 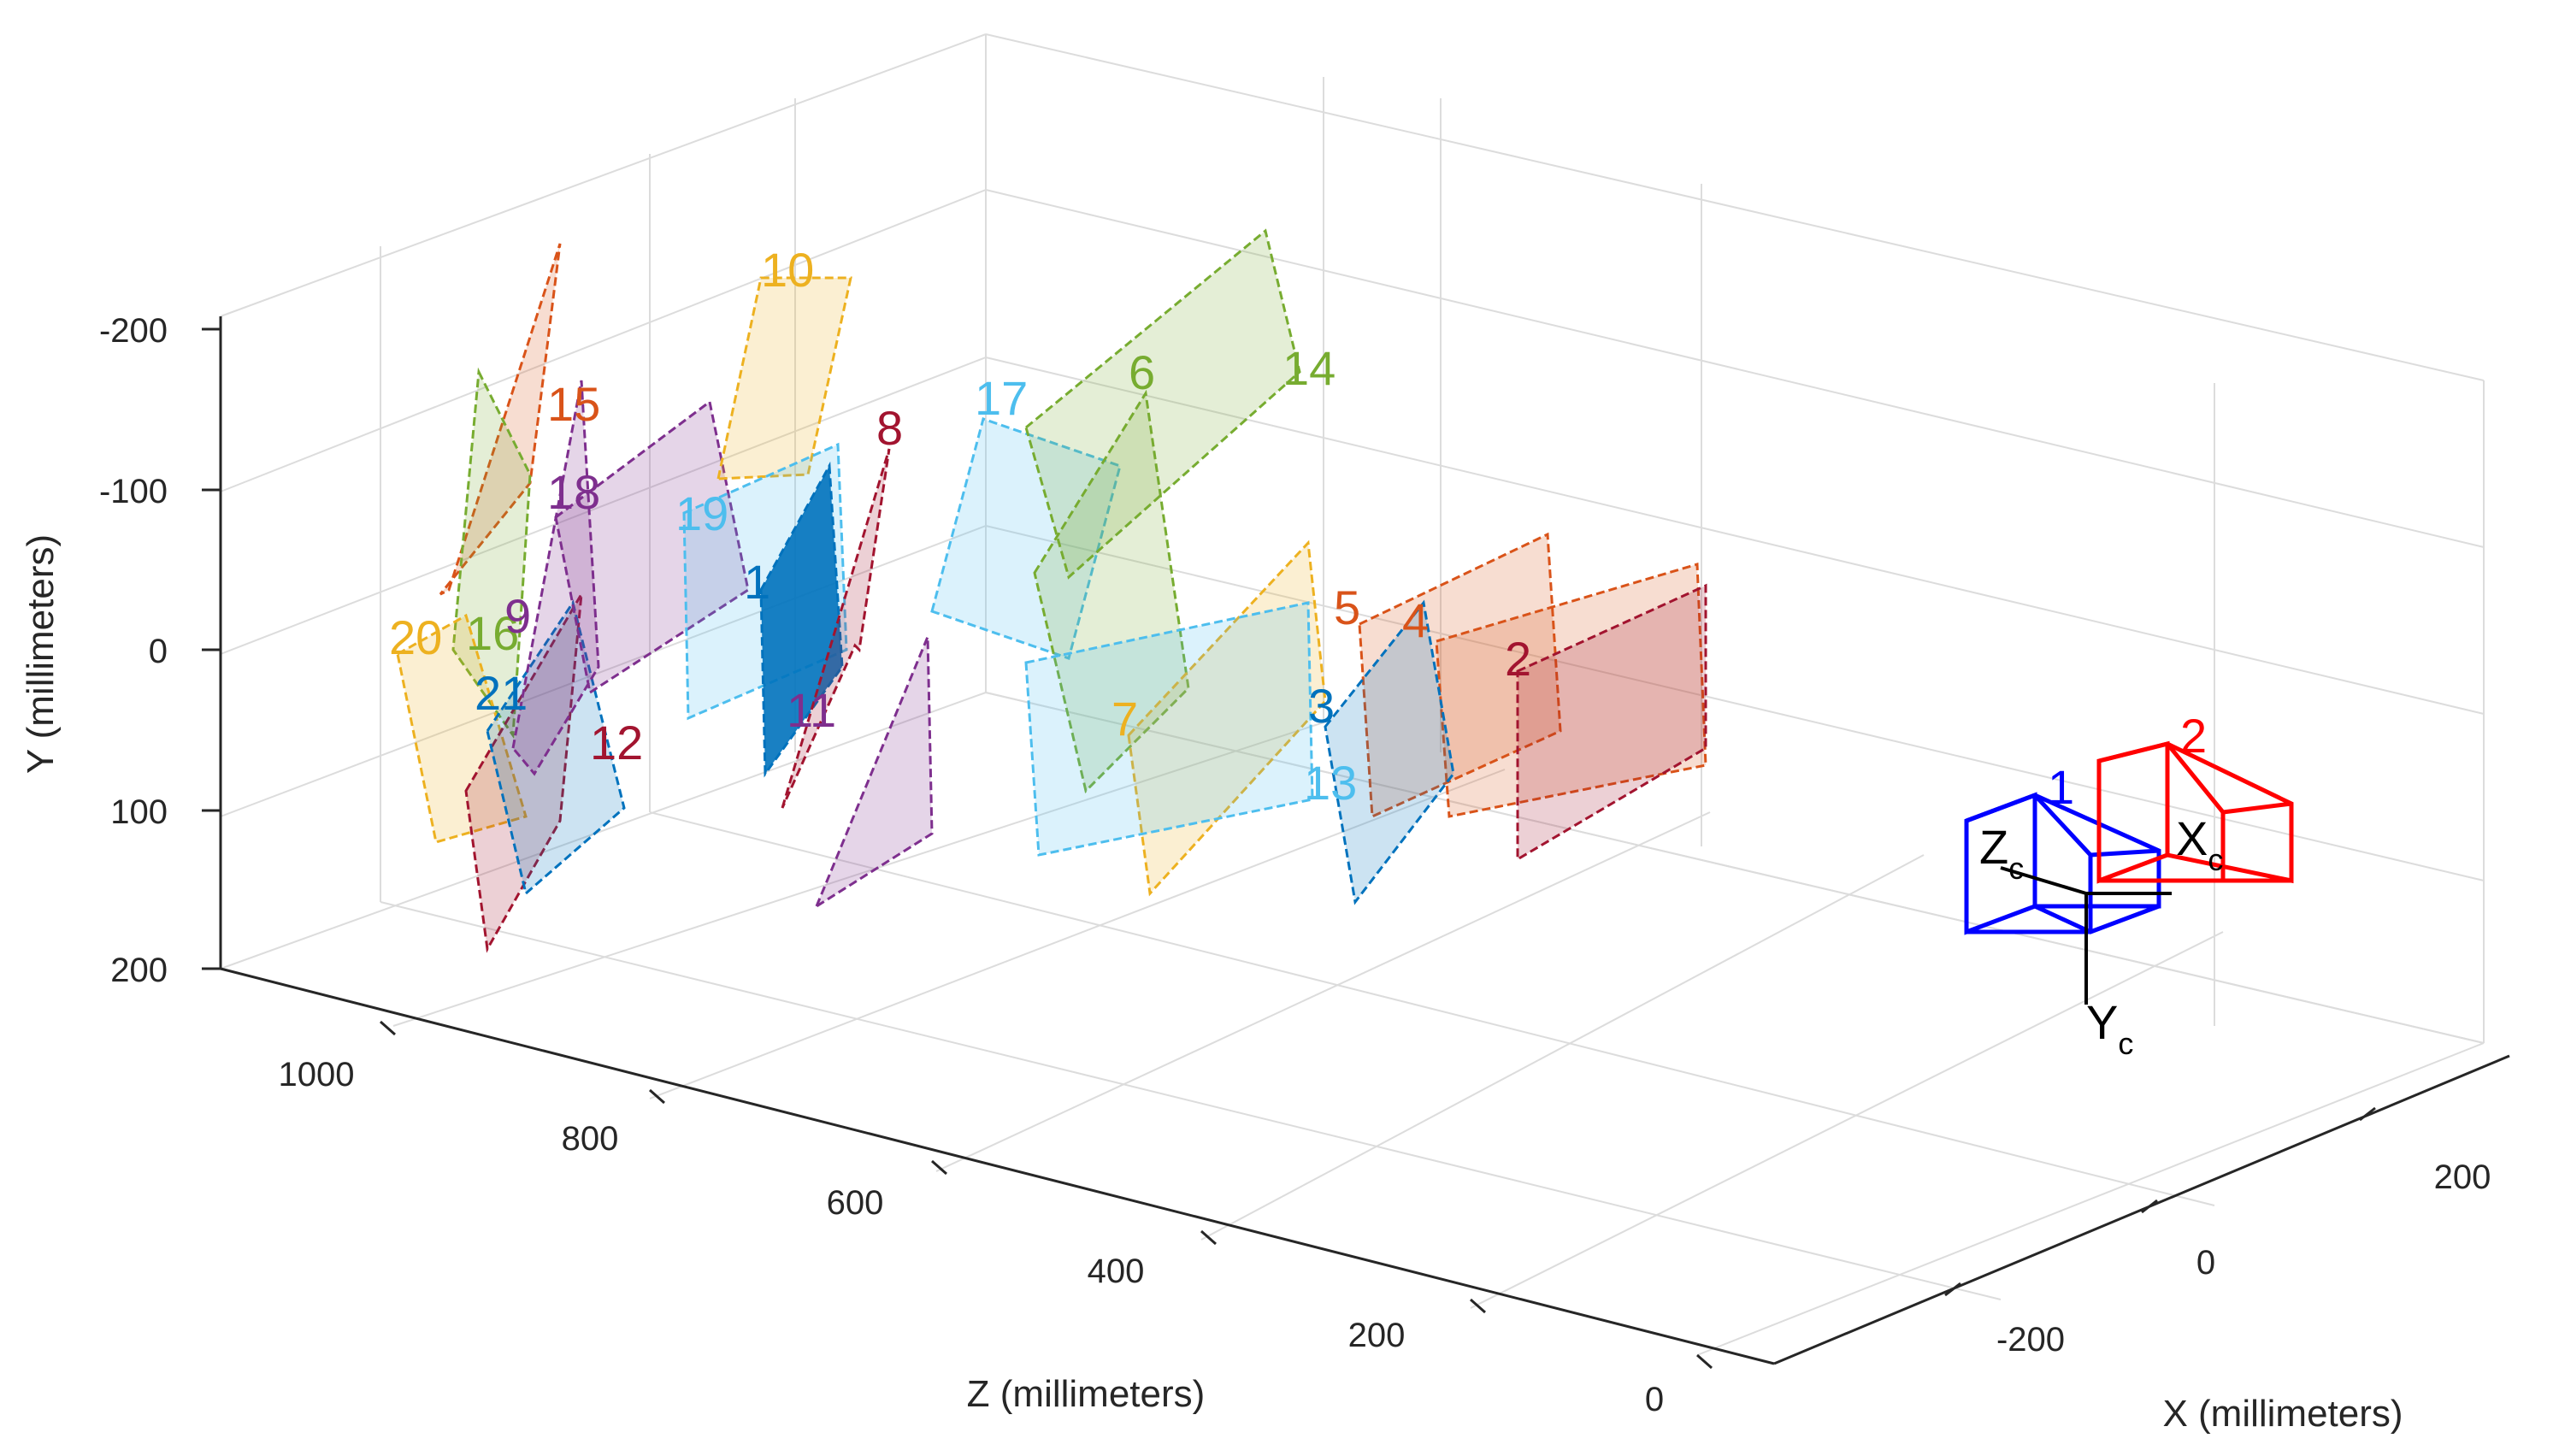 I want to click on y-tick-label: -100, so click(x=134, y=492).